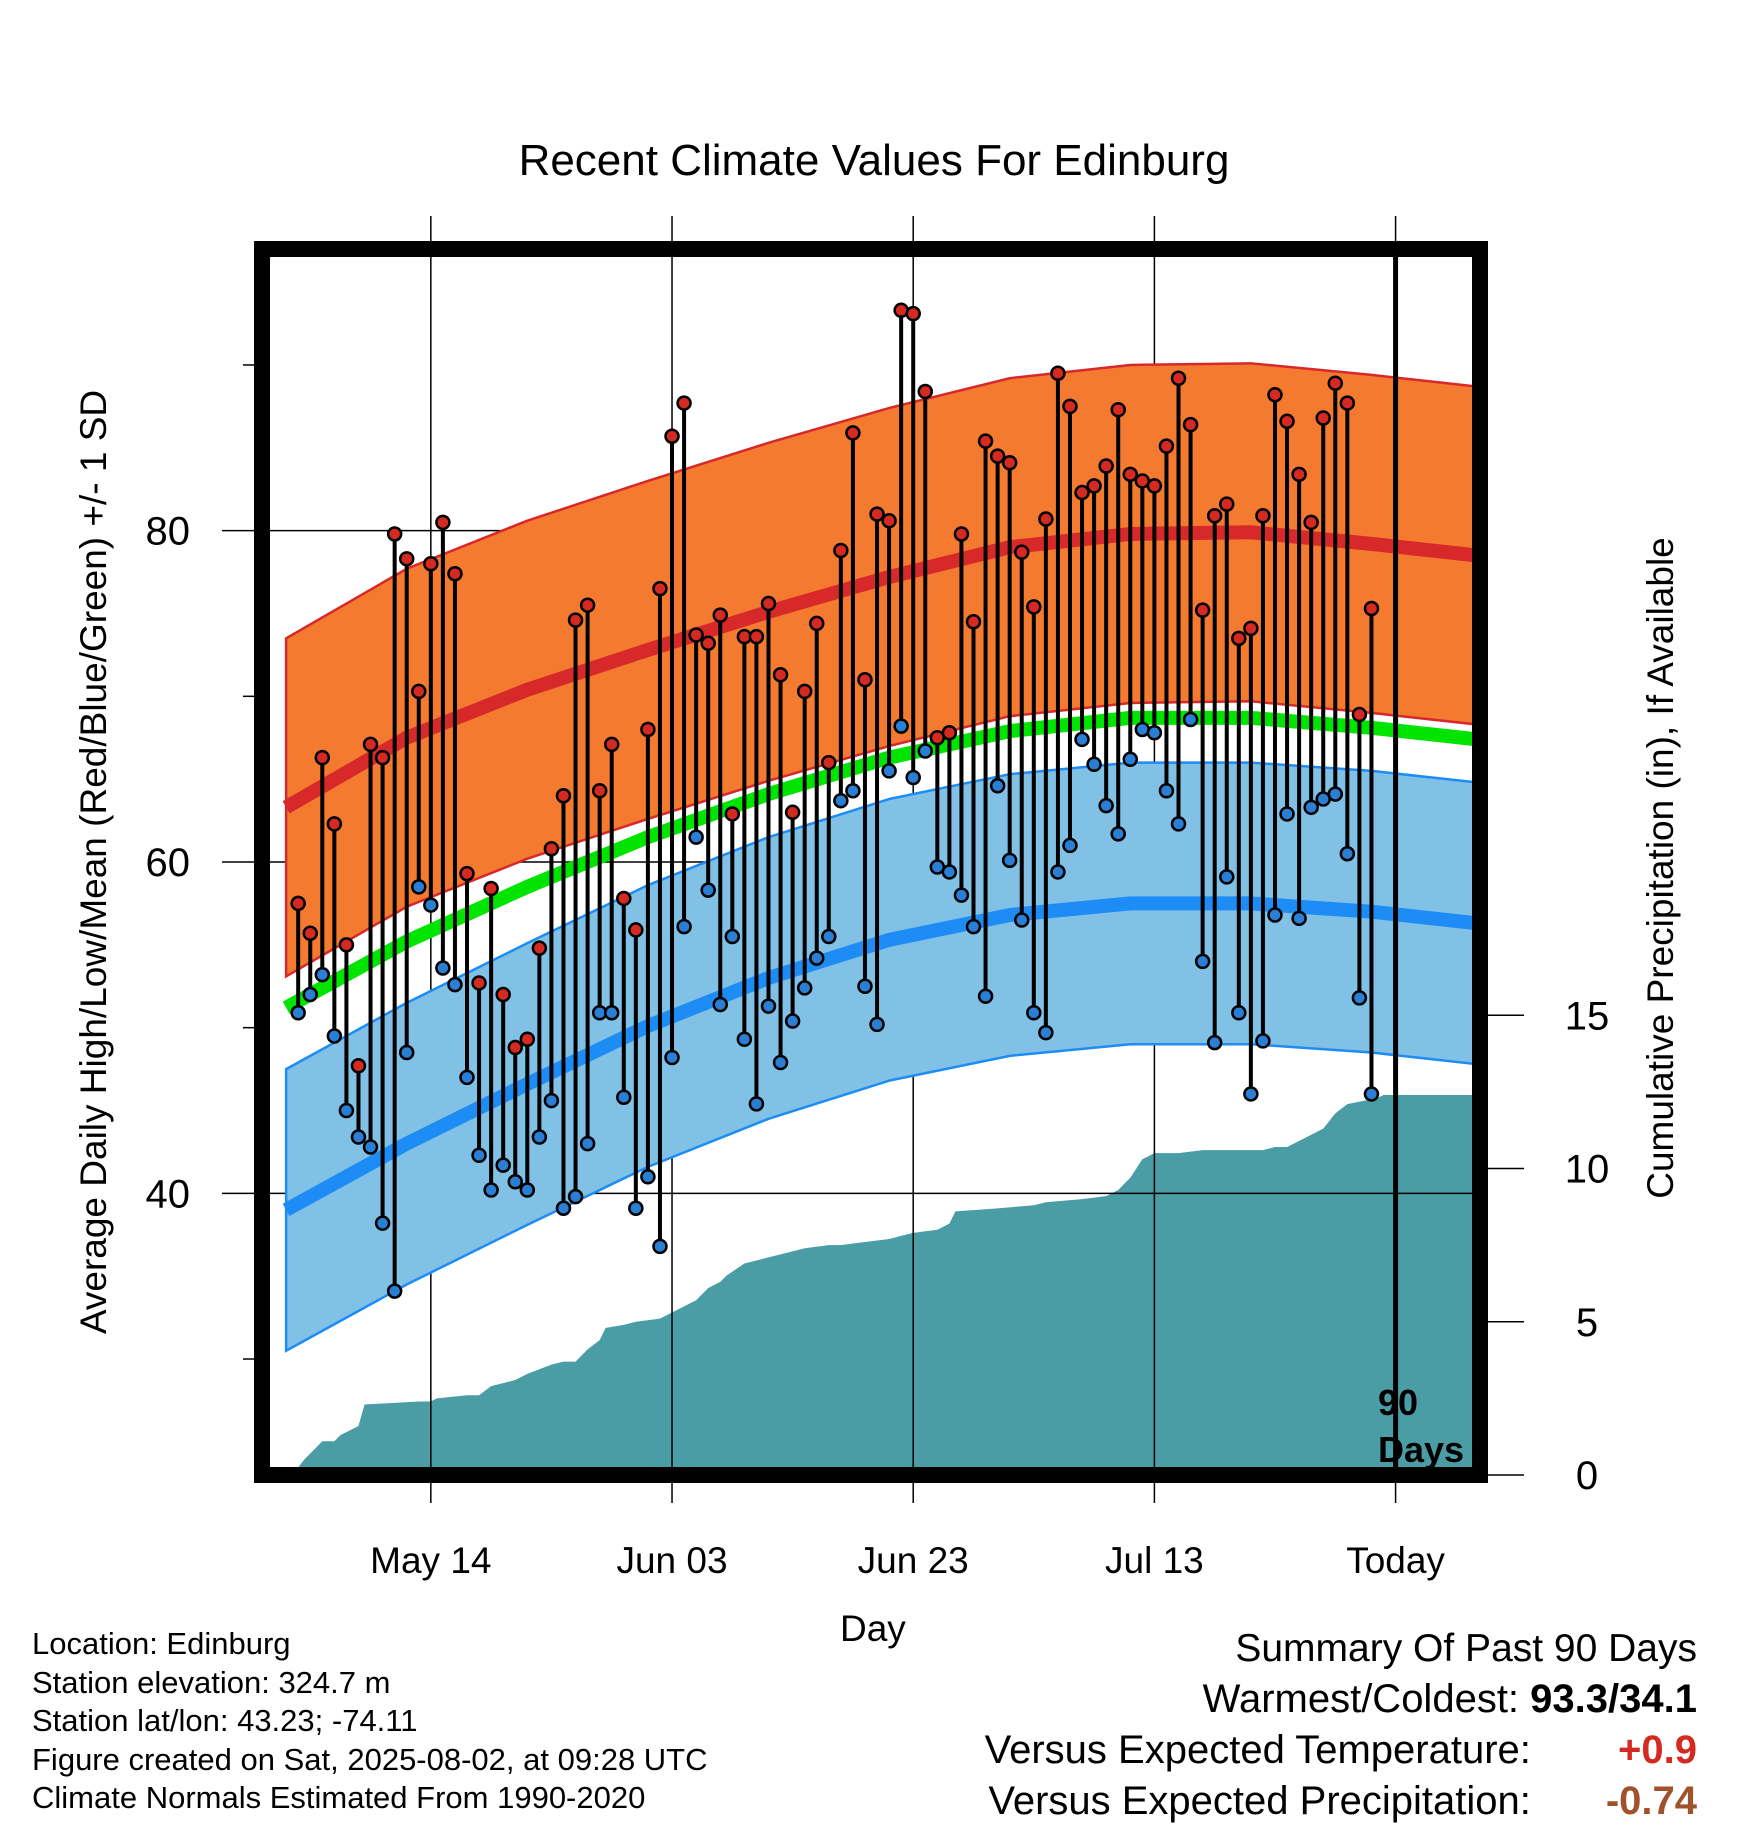  What do you see at coordinates (1259, 1801) in the screenshot?
I see `precip-label: Versus Expected Precipitation:` at bounding box center [1259, 1801].